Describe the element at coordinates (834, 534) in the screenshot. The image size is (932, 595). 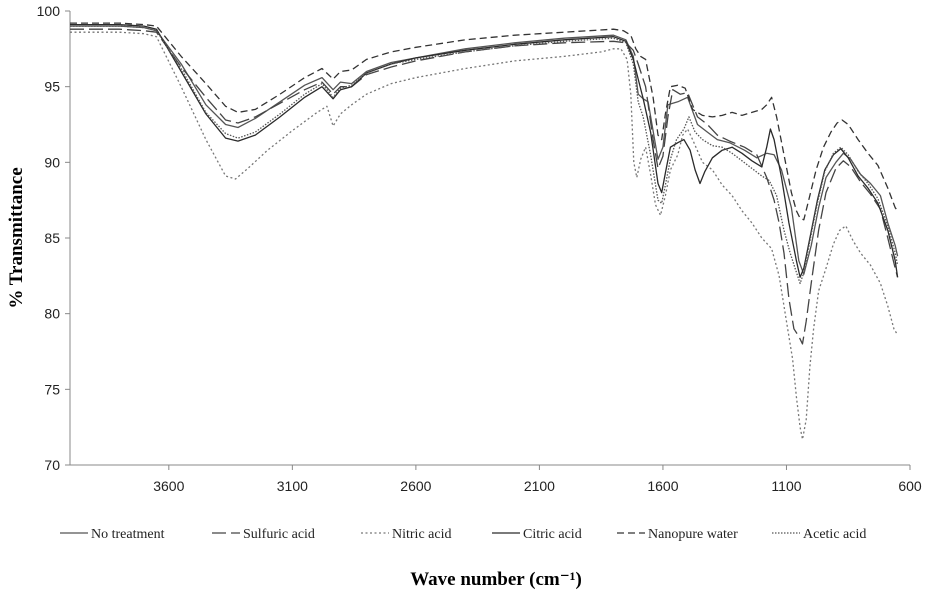
I see `legend-label: Acetic acid` at that location.